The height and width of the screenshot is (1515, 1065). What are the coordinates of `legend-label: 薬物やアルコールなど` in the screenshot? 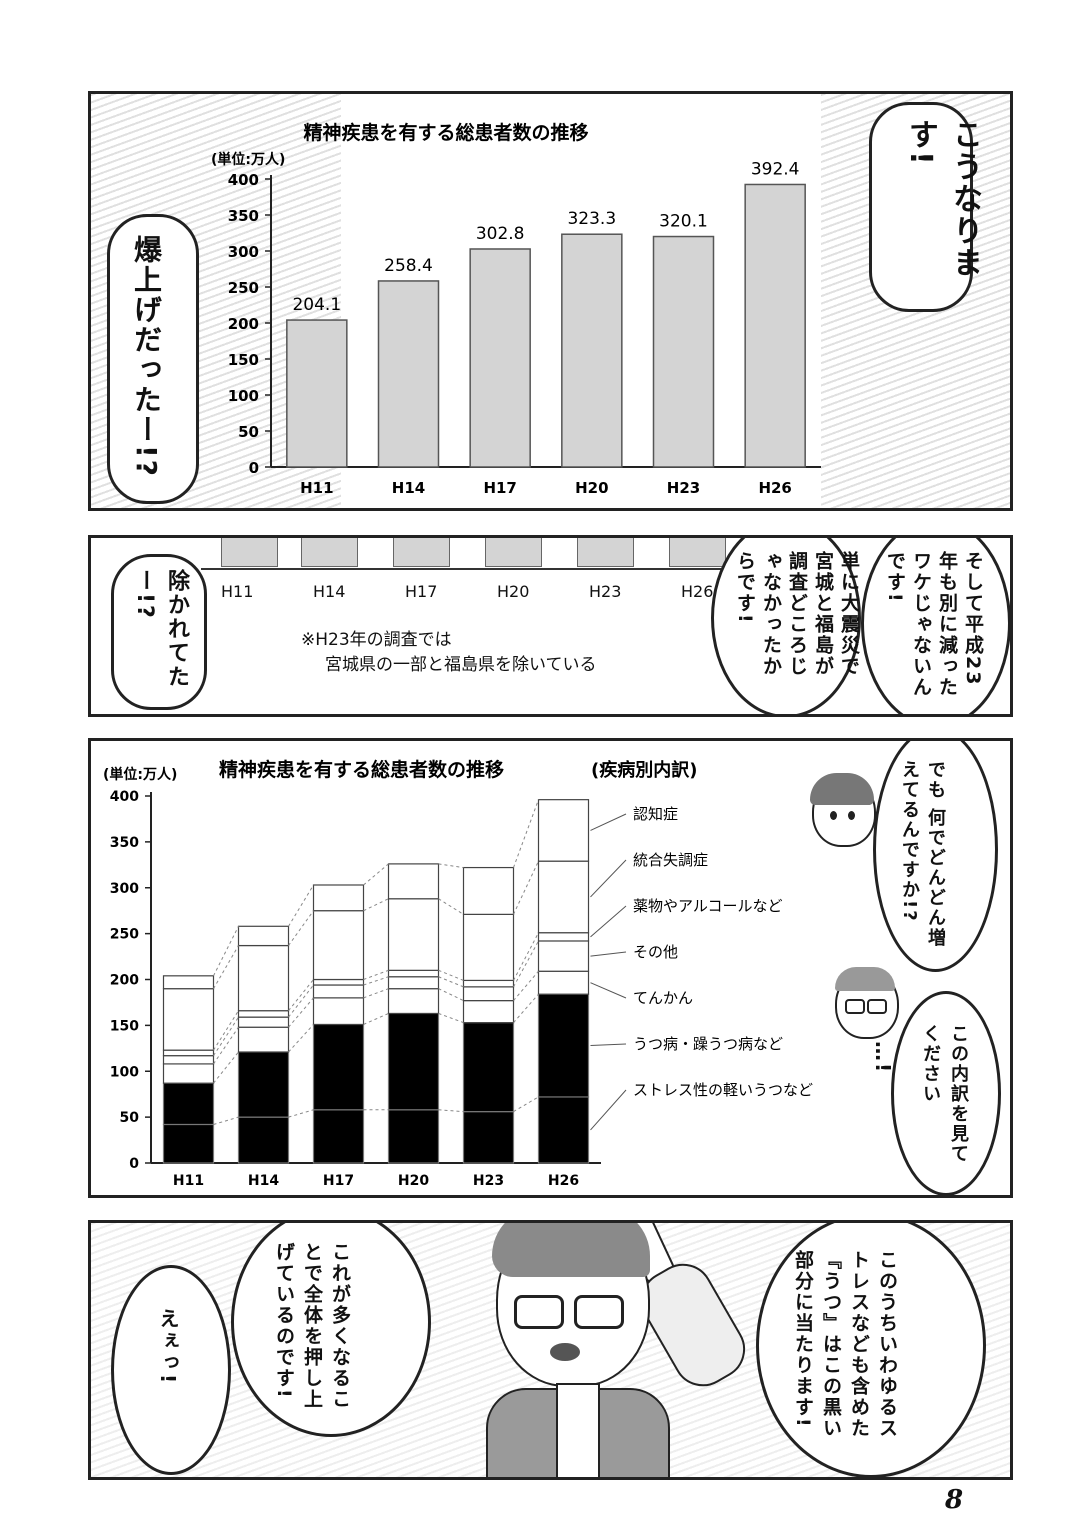 It's located at (708, 906).